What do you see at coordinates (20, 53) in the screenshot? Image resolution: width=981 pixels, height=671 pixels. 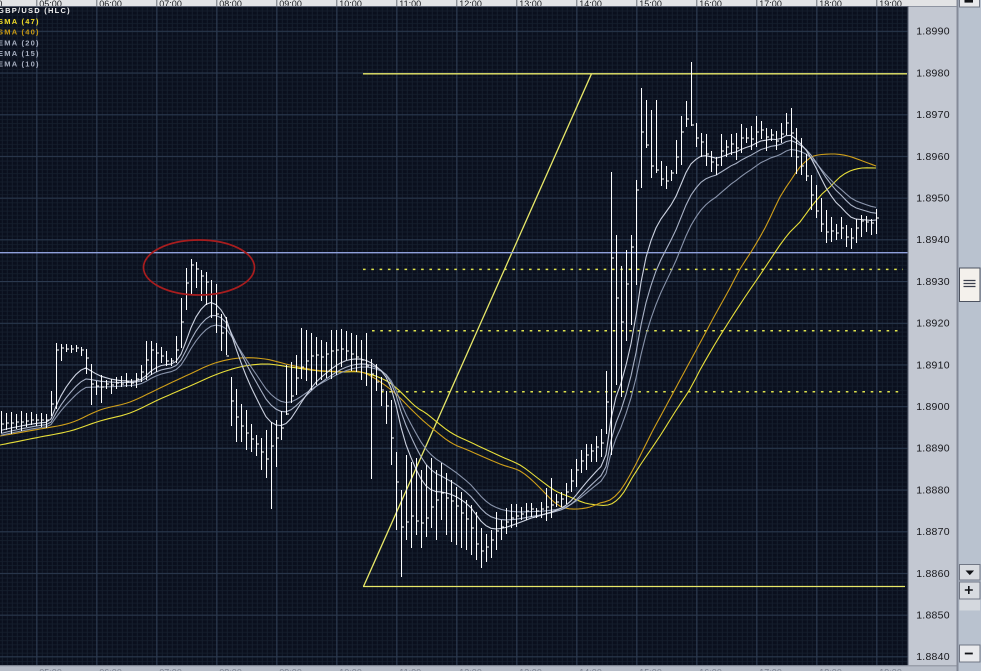 I see `svg-text: EMA (15)` at bounding box center [20, 53].